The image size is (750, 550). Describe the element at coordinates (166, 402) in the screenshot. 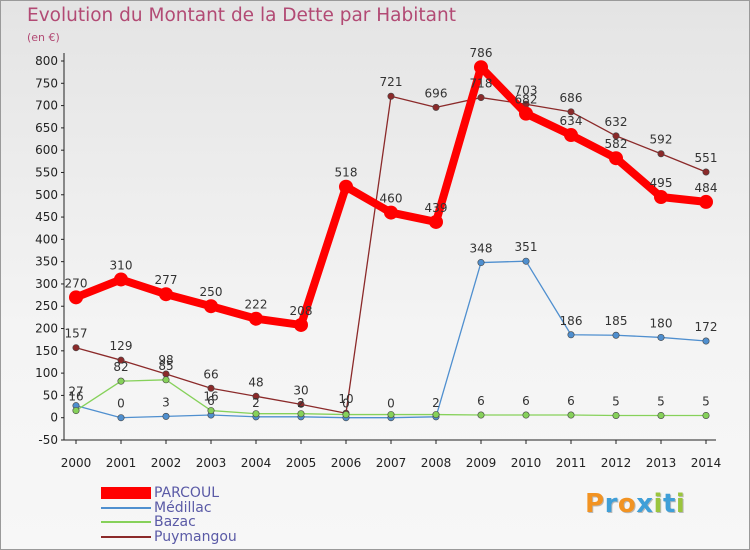

I see `data-label-medillac: 3` at that location.